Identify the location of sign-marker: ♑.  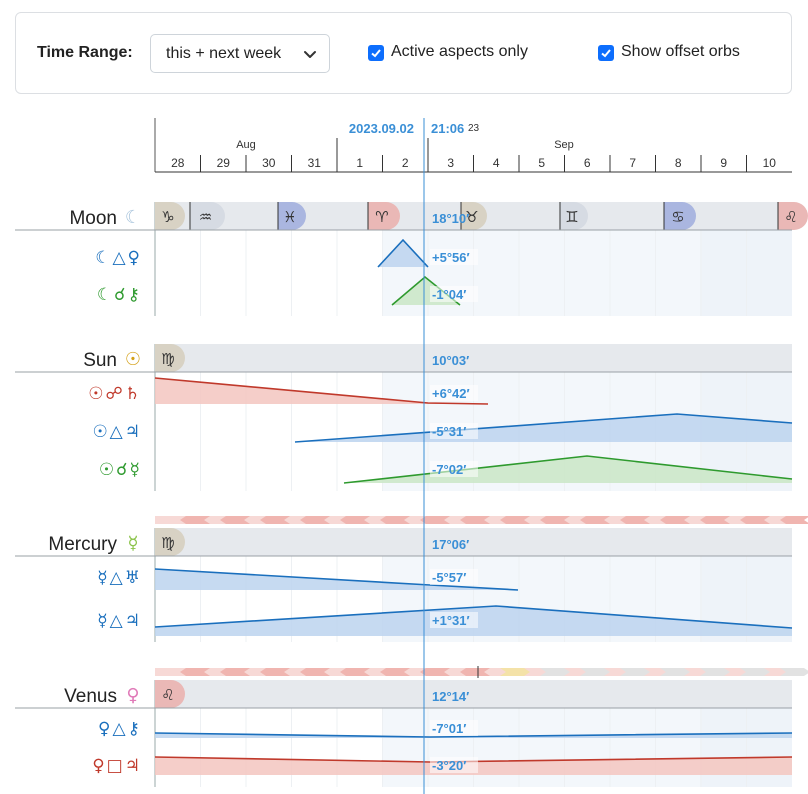
(170, 216).